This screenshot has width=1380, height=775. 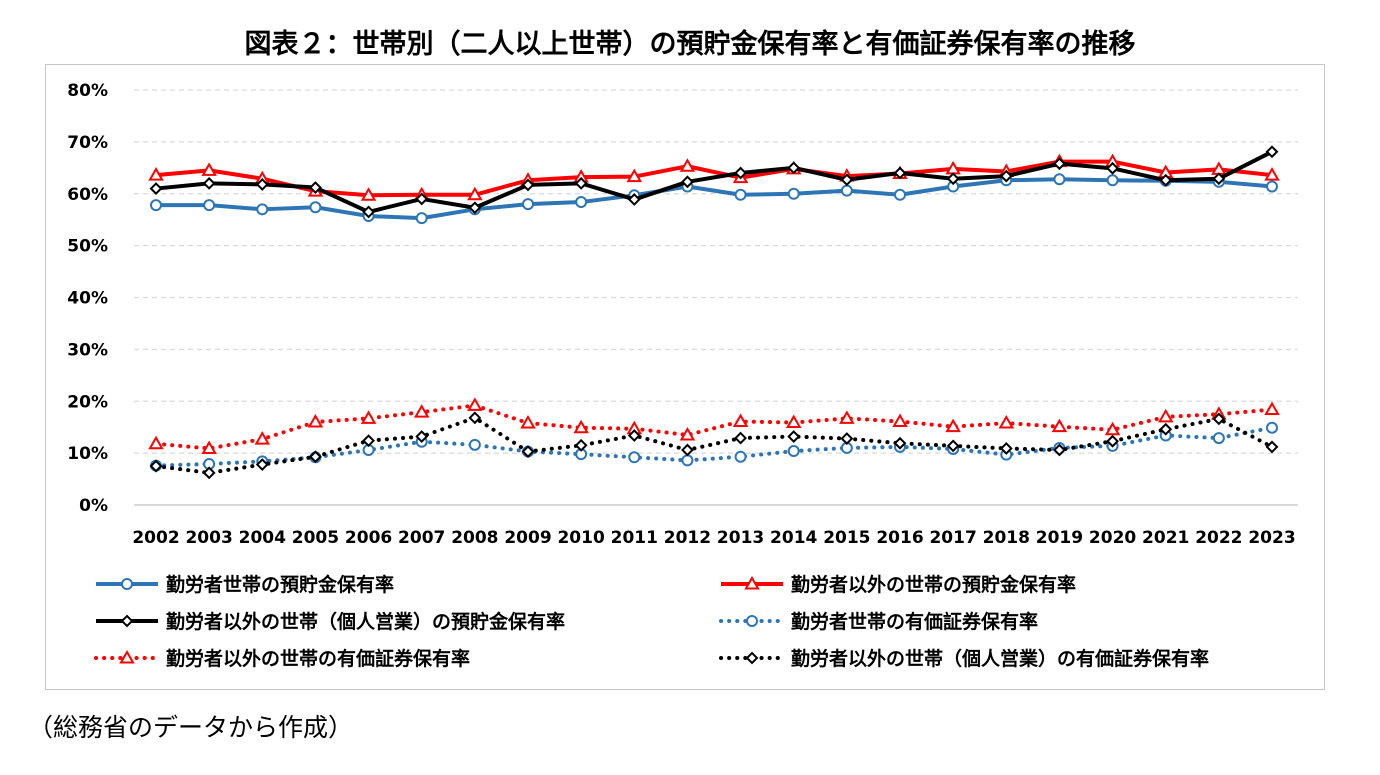 What do you see at coordinates (315, 538) in the screenshot?
I see `x-tick-label: 2005` at bounding box center [315, 538].